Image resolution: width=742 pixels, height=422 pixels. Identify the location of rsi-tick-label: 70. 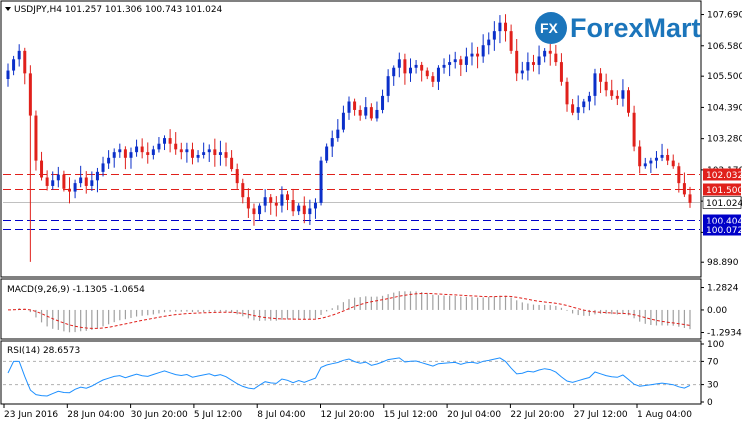
(713, 362).